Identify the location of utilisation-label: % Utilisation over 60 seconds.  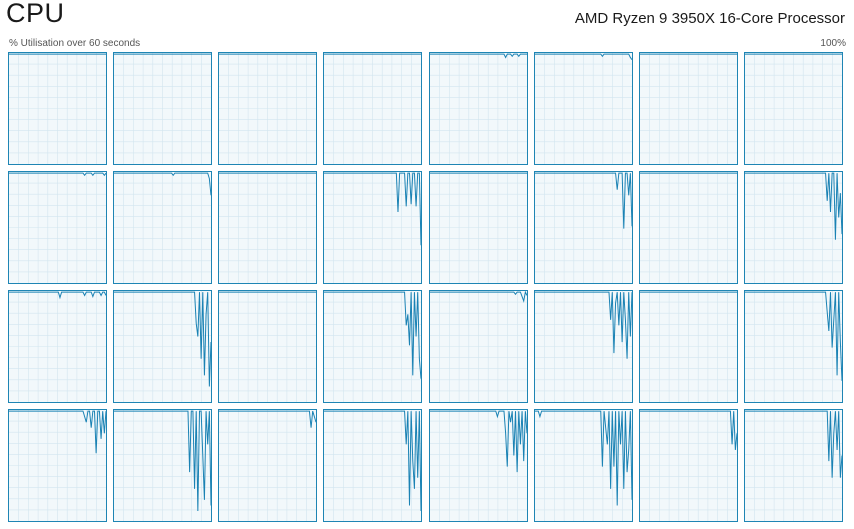
(75, 43).